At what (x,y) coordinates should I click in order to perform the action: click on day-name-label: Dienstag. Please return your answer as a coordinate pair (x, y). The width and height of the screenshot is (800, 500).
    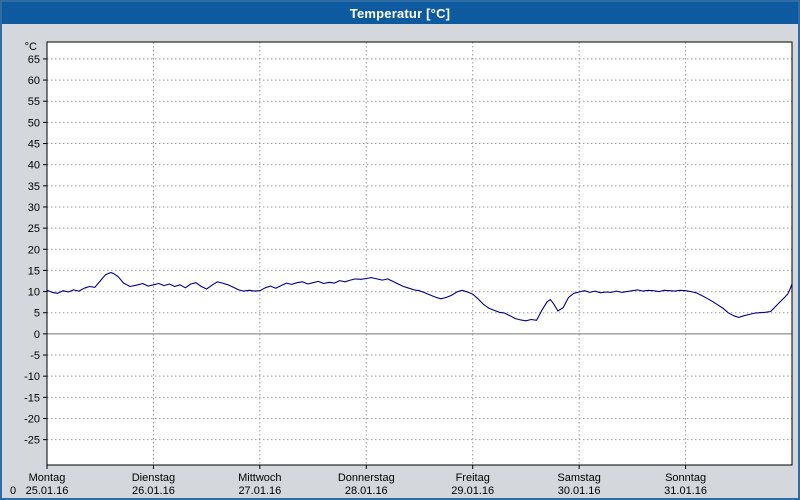
    Looking at the image, I should click on (153, 478).